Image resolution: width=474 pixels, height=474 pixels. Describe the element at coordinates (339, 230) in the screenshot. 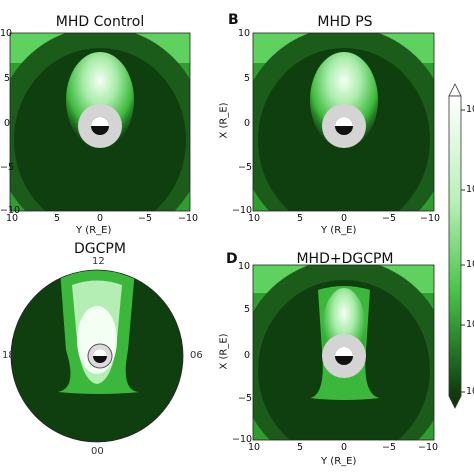

I see `b-xlabel: Y (R_E)` at that location.